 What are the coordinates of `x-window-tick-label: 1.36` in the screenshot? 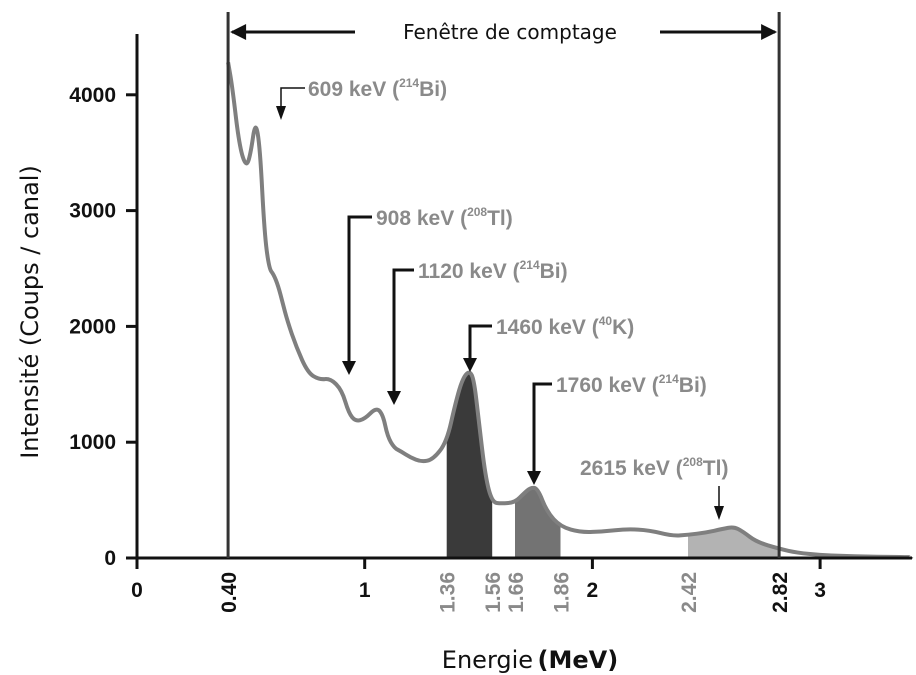 It's located at (448, 592).